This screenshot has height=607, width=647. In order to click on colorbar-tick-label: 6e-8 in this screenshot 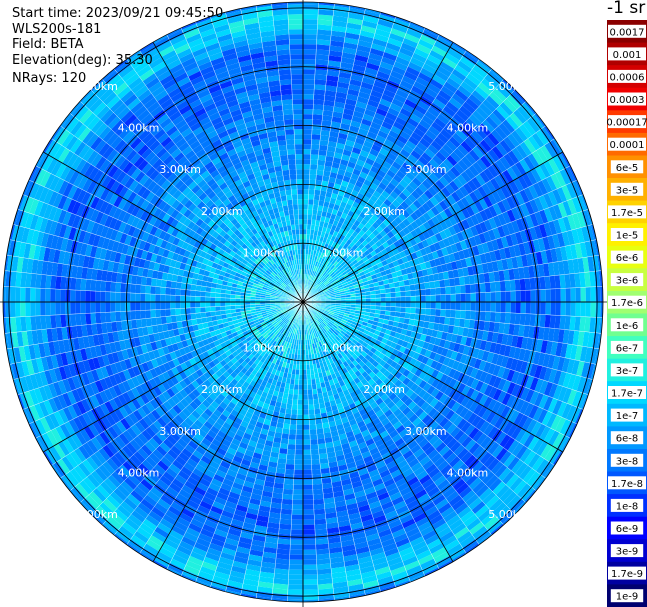, I will do `click(627, 439)`.